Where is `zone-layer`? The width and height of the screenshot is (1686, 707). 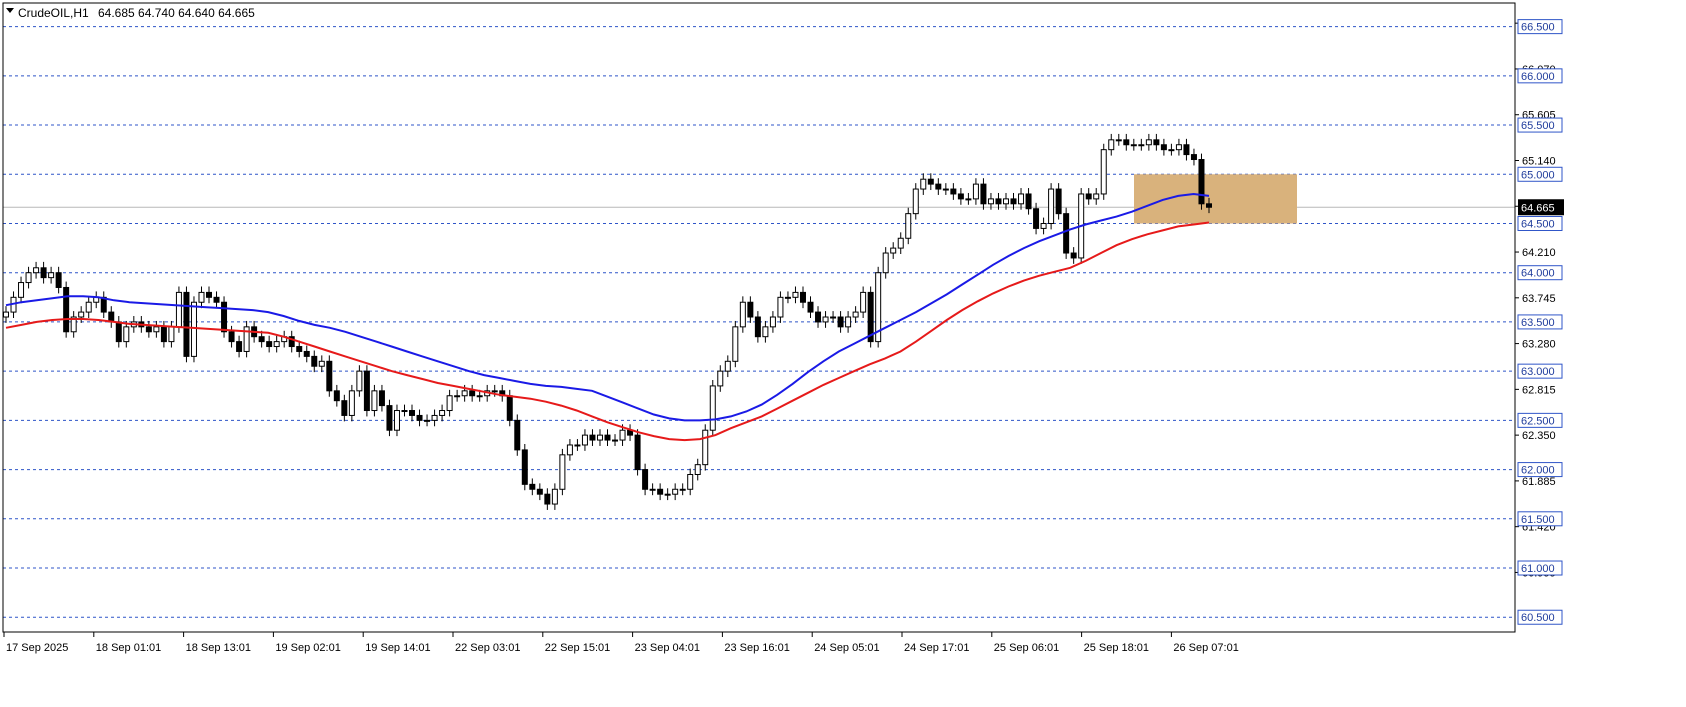 zone-layer is located at coordinates (1215, 199).